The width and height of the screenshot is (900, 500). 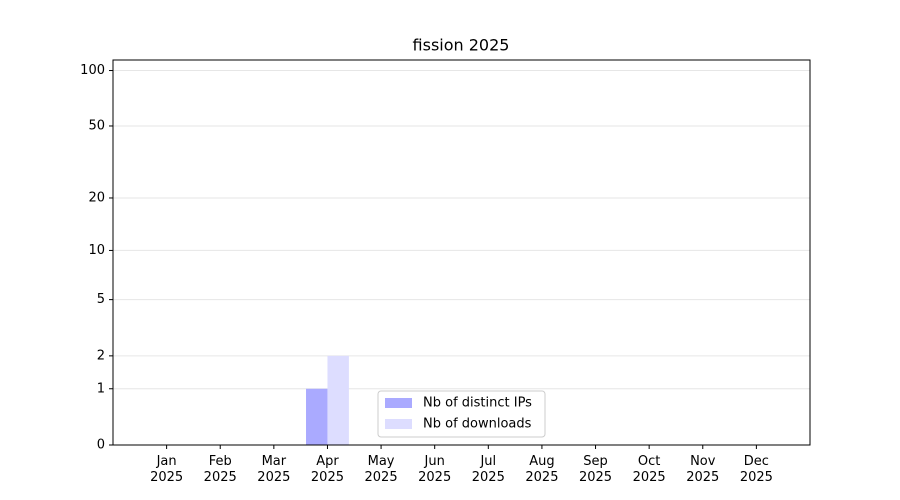 I want to click on x-tick-label: Dec 2025, so click(x=756, y=469).